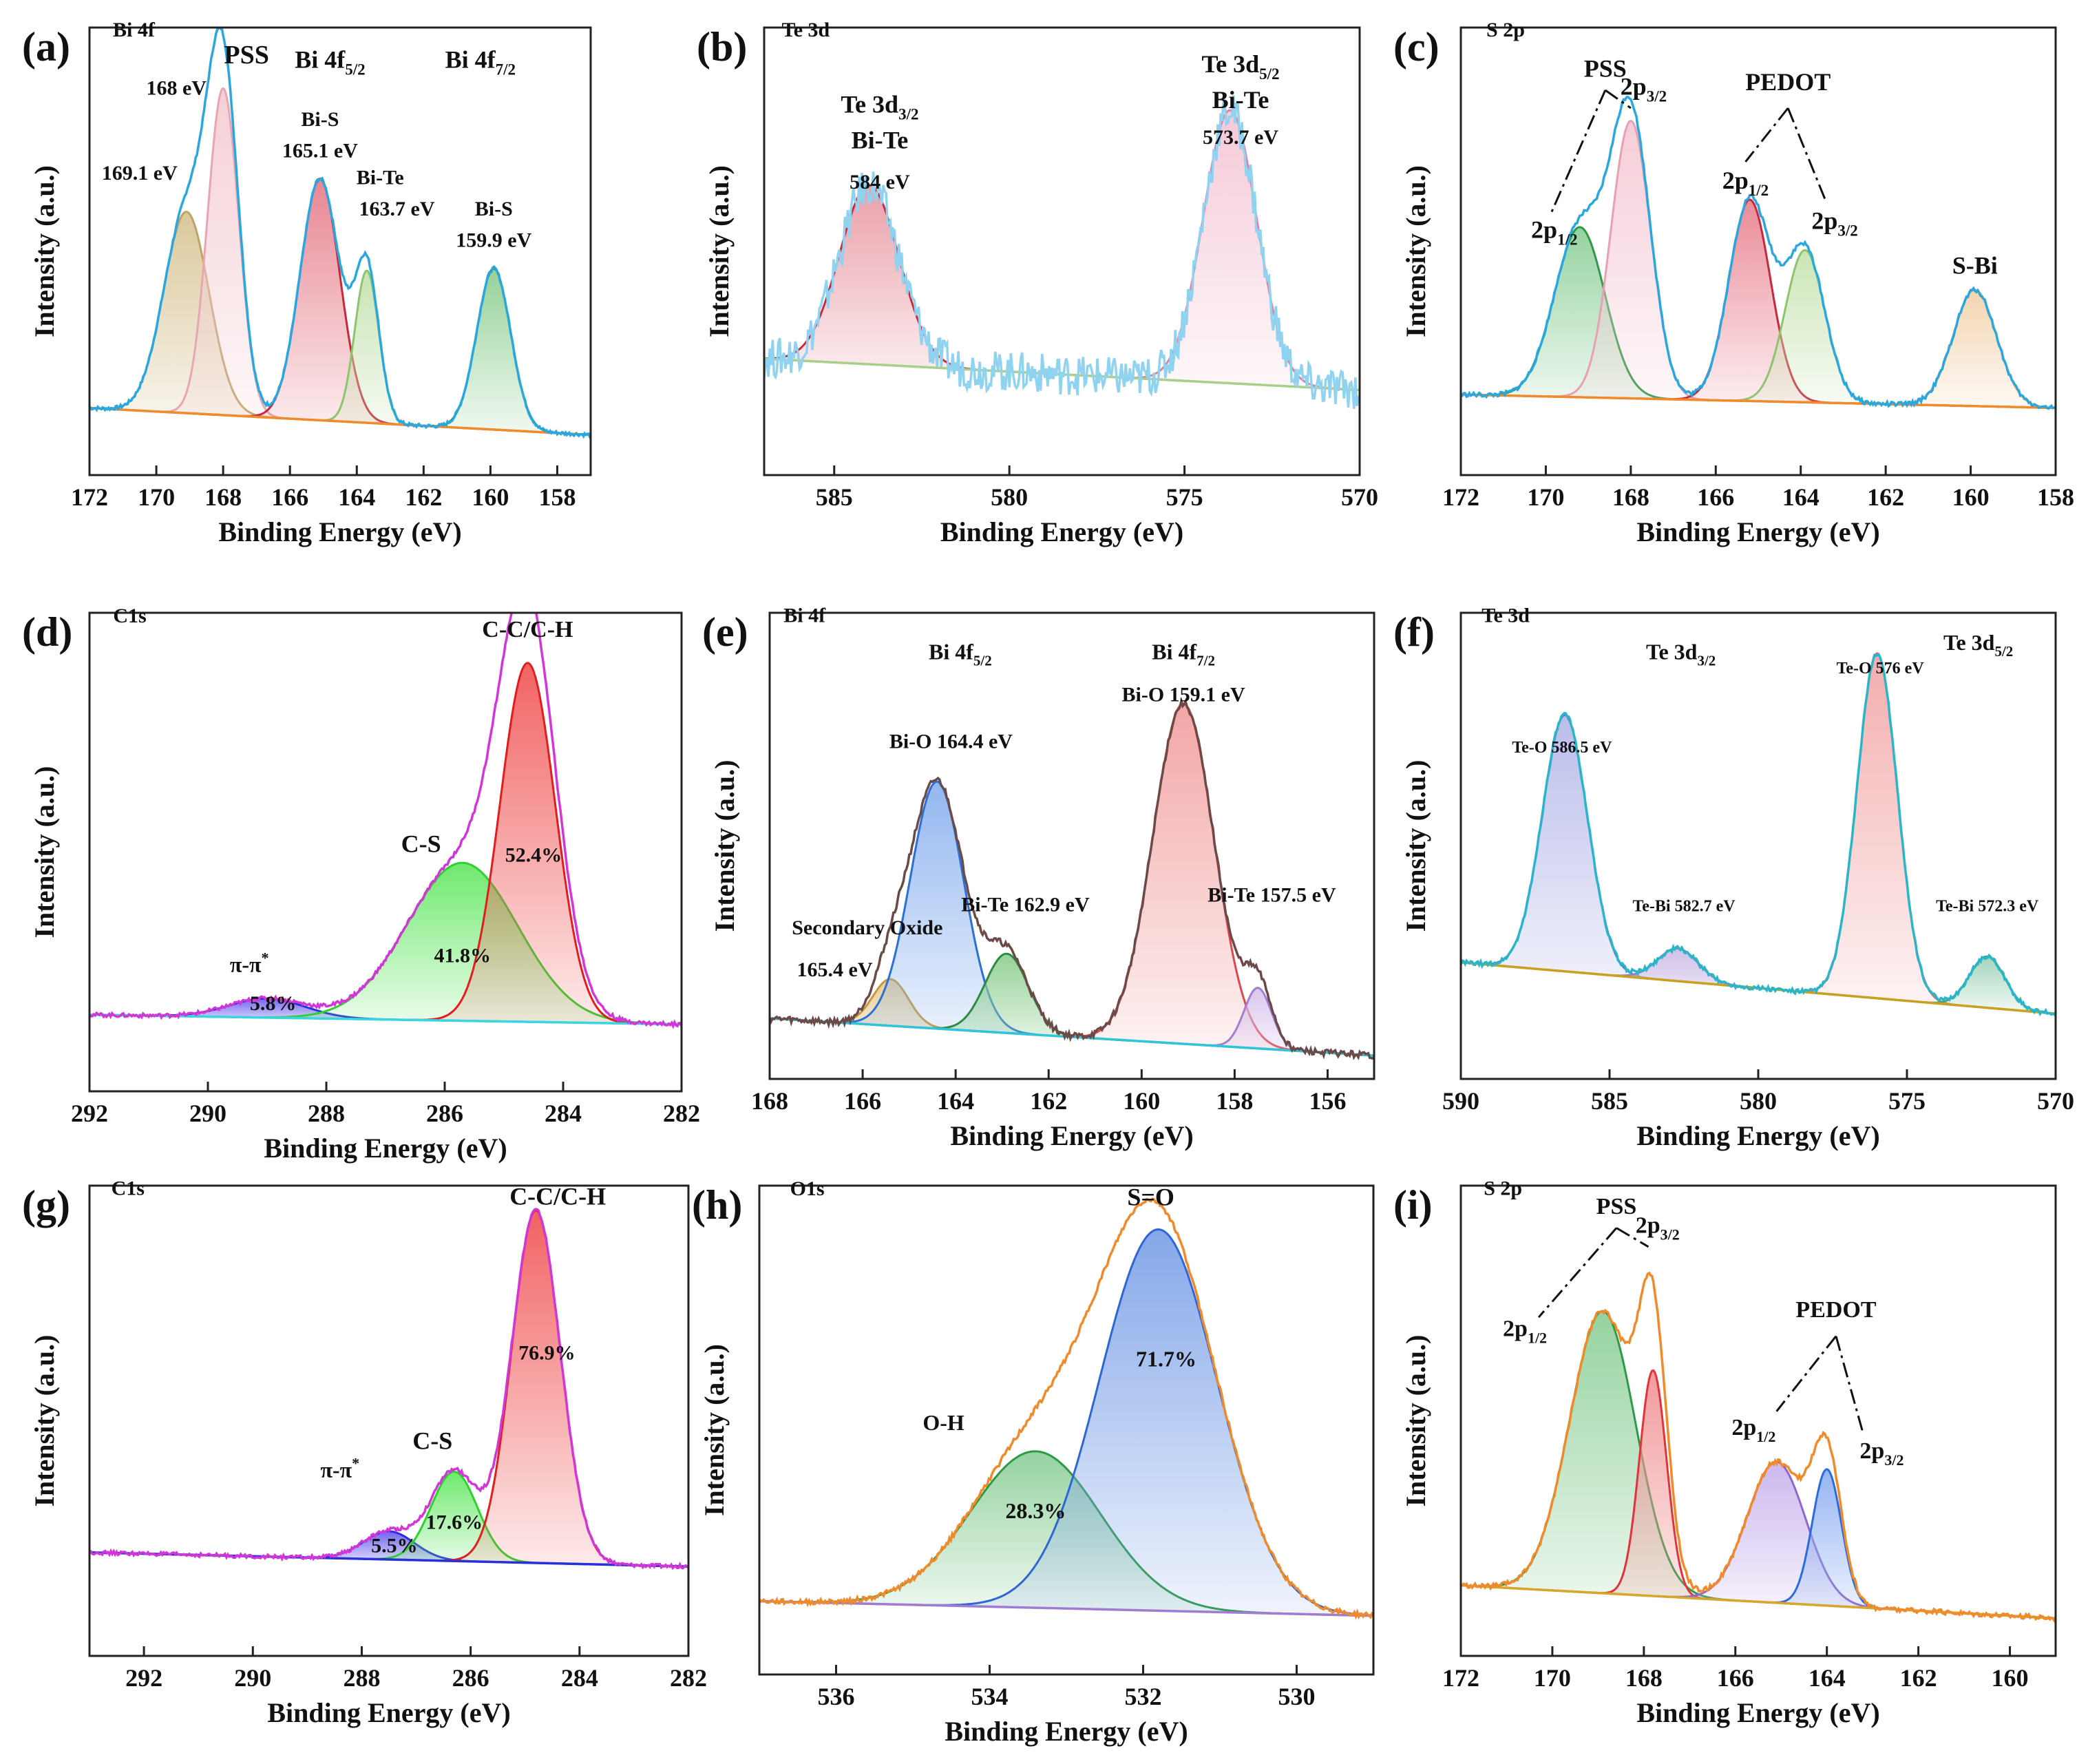 The image size is (2088, 1764). I want to click on peak-annotation: 71.7%, so click(1166, 1359).